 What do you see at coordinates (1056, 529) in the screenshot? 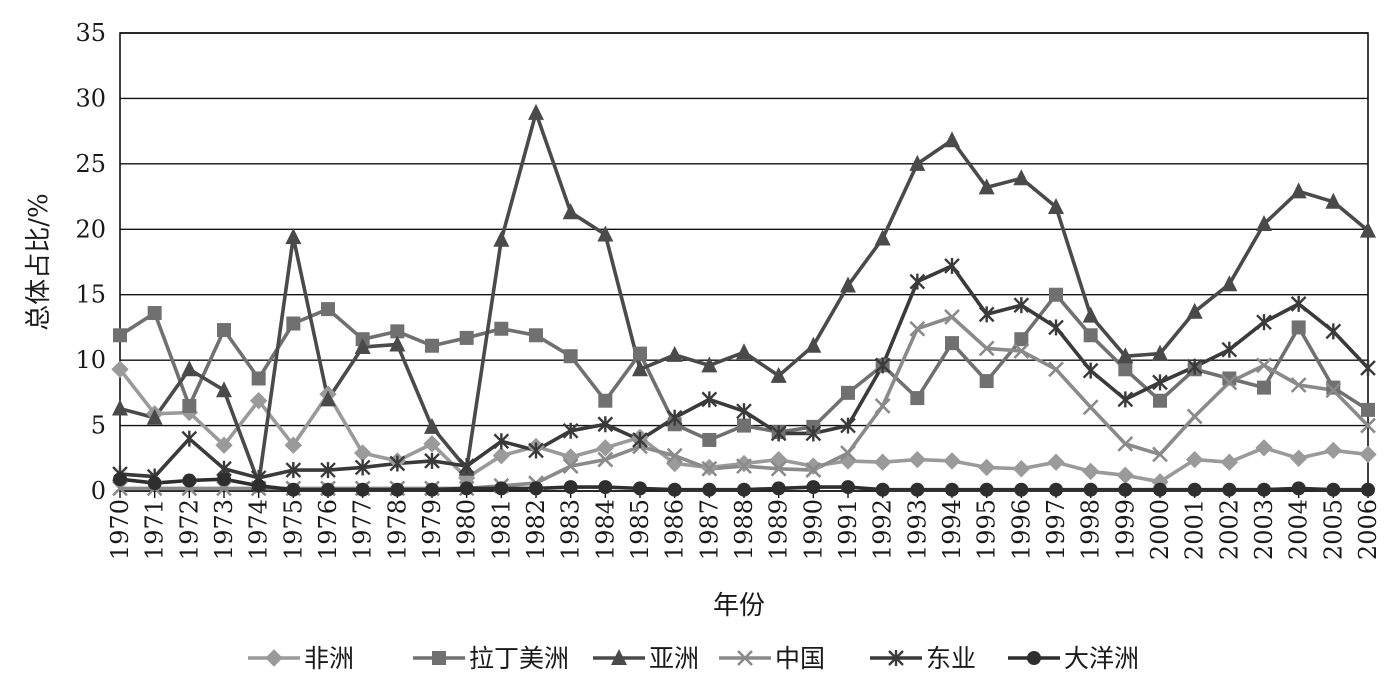
I see `x-tick-label: 1997` at bounding box center [1056, 529].